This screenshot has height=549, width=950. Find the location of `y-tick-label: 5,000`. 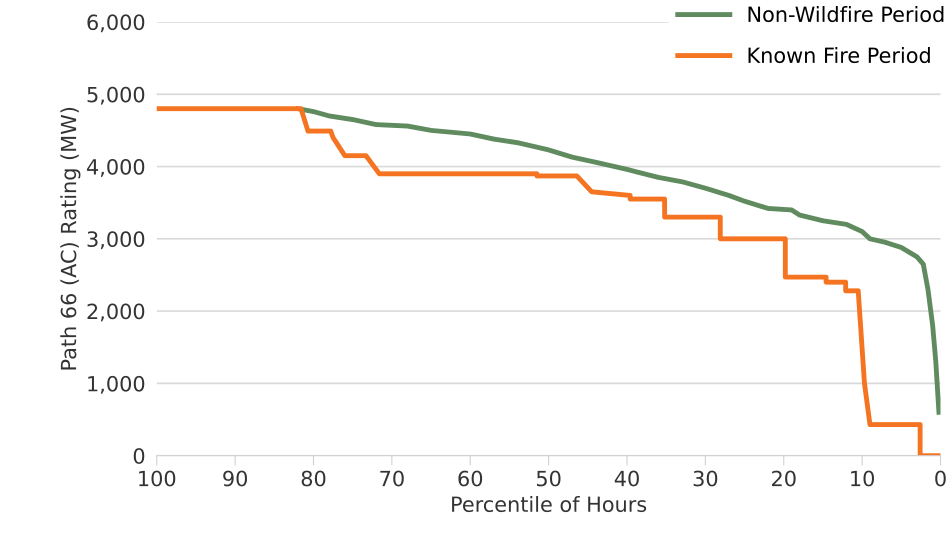

y-tick-label: 5,000 is located at coordinates (116, 95).